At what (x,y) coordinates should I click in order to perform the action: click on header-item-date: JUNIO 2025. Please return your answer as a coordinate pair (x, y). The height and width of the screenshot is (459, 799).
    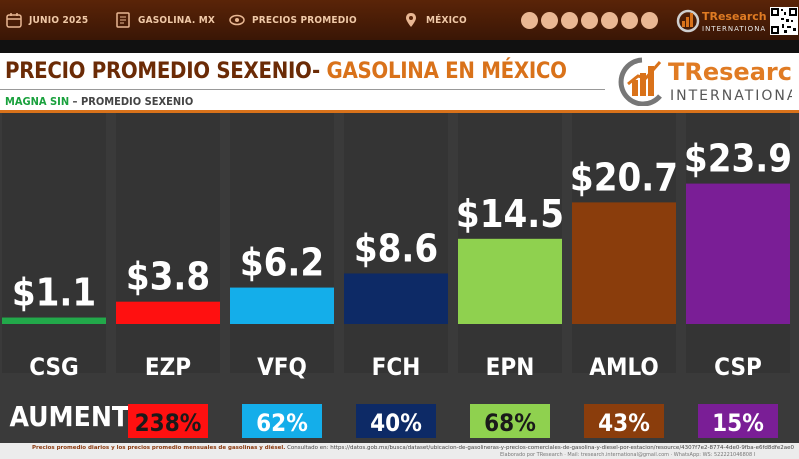
    Looking at the image, I should click on (47, 20).